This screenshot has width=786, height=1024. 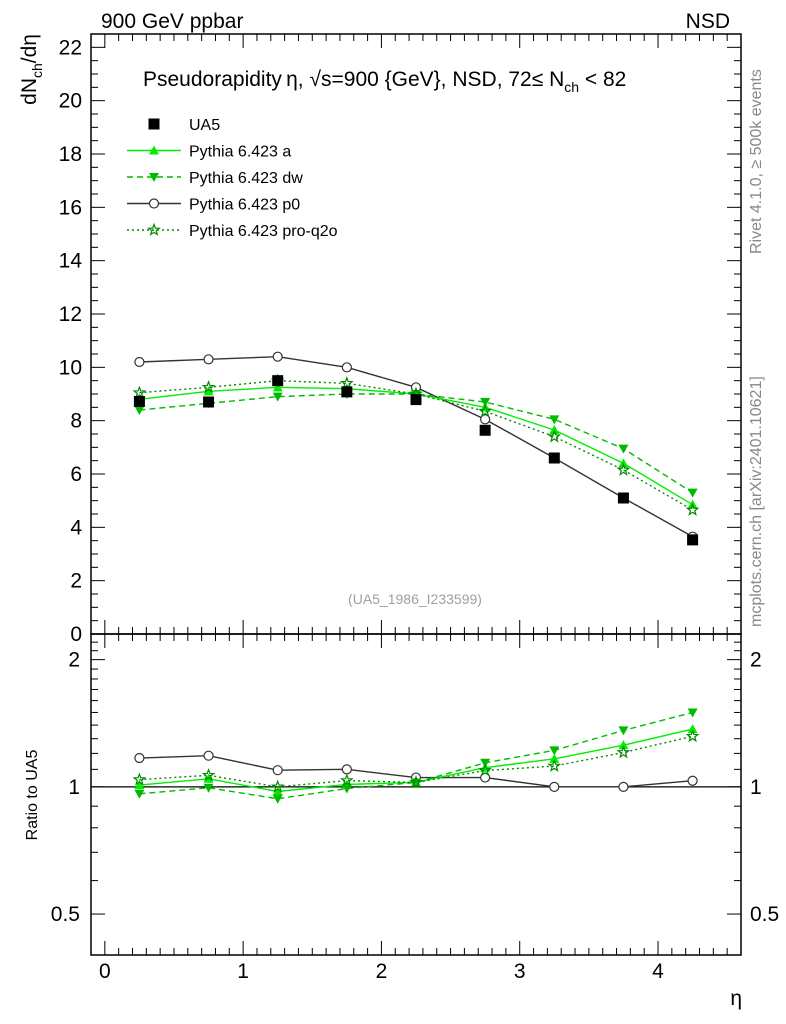 What do you see at coordinates (240, 152) in the screenshot?
I see `legend-label: Pythia 6.423 a` at bounding box center [240, 152].